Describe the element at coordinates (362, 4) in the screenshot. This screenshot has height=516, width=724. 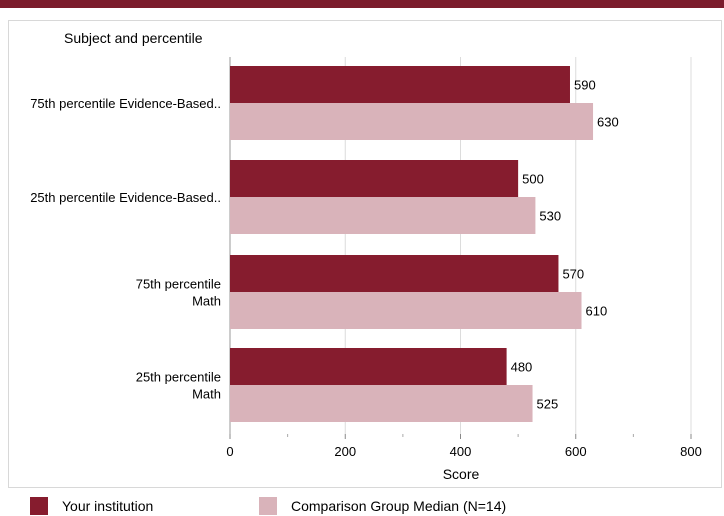
I see `header-accent-bar` at that location.